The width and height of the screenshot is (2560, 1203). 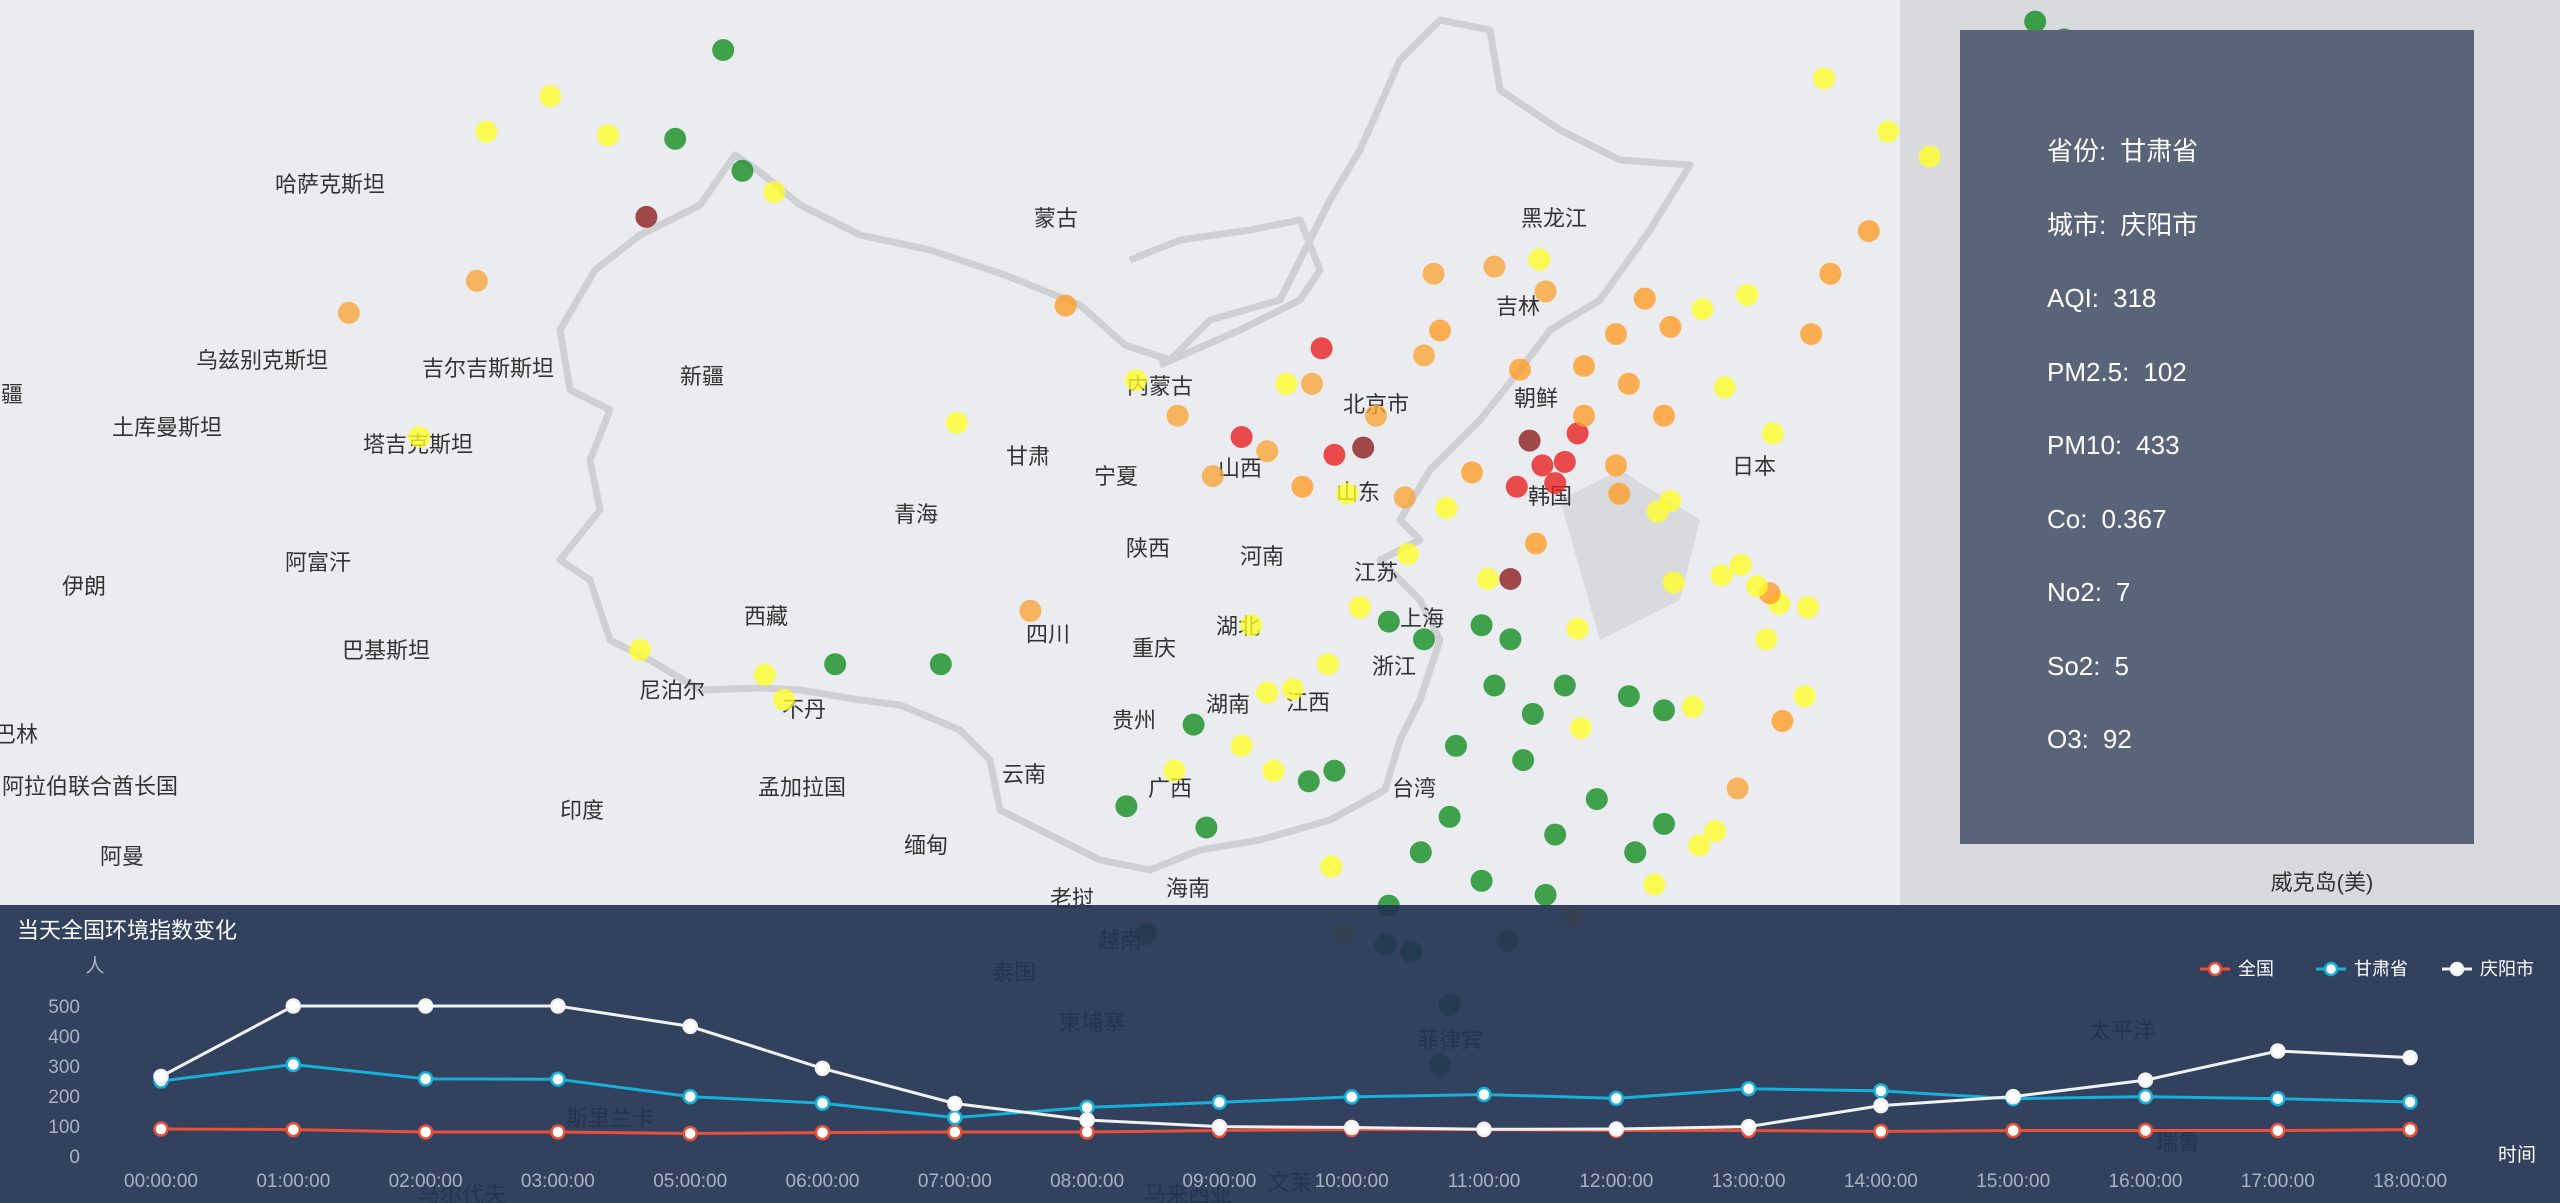 What do you see at coordinates (2507, 969) in the screenshot?
I see `legend-label: 庆阳市` at bounding box center [2507, 969].